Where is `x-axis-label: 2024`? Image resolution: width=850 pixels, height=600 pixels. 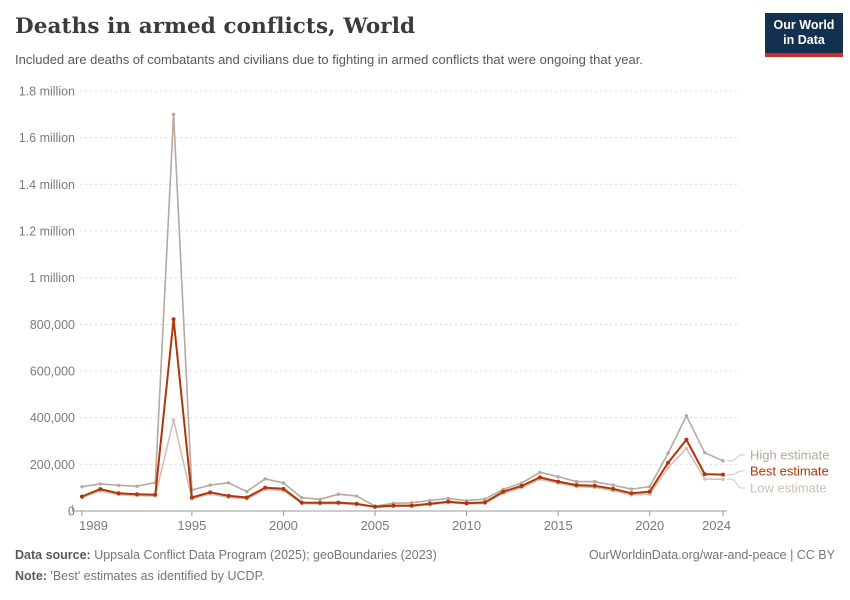 x-axis-label: 2024 is located at coordinates (716, 525).